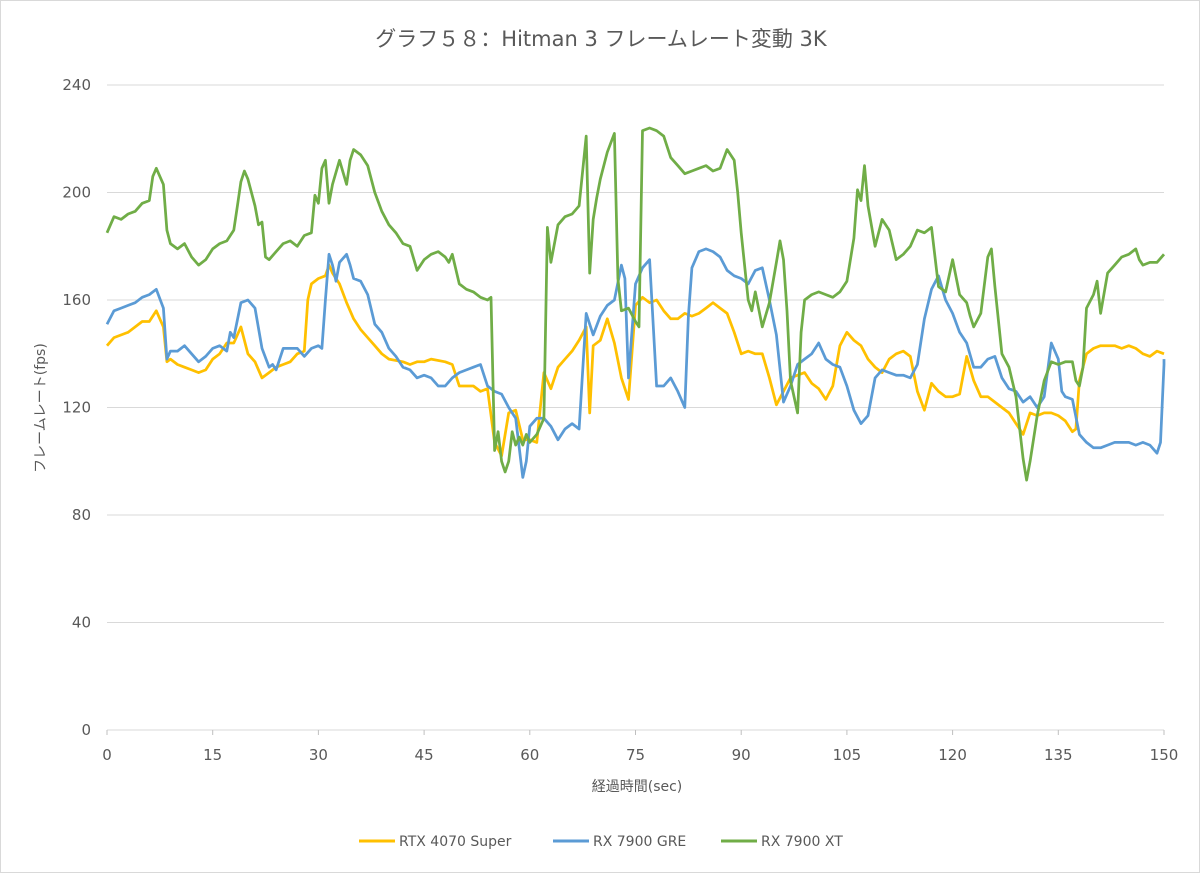 The image size is (1200, 874). I want to click on x-tick-label: 90, so click(741, 755).